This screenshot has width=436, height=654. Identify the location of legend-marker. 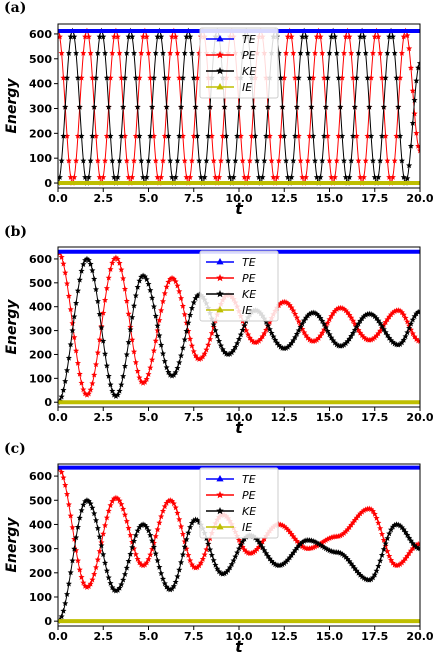
(220, 526).